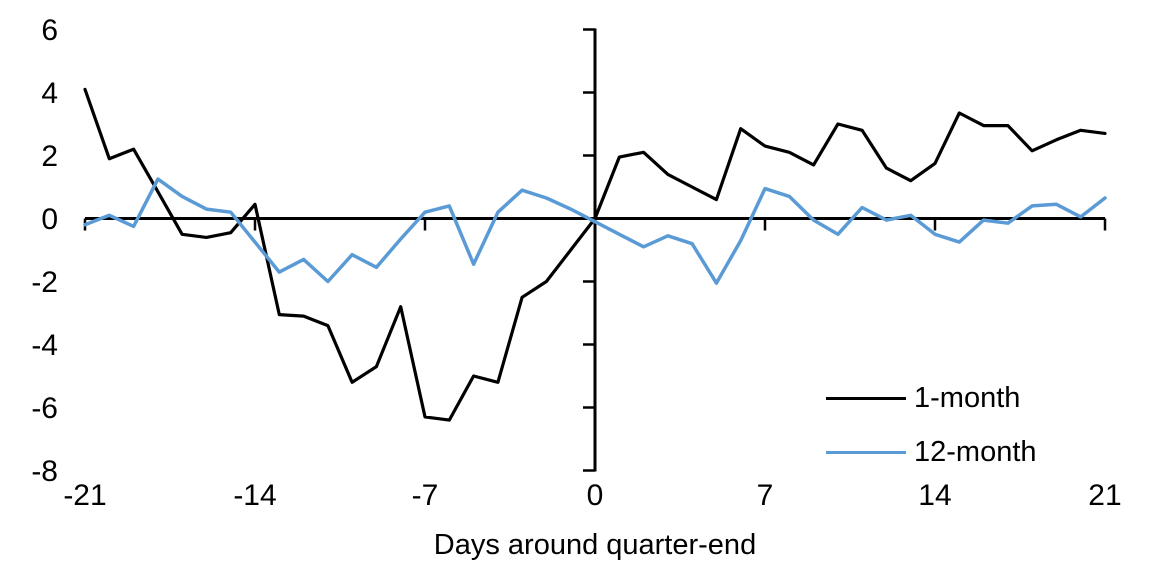 This screenshot has width=1152, height=584. Describe the element at coordinates (49, 93) in the screenshot. I see `y-tick-label: 4` at that location.